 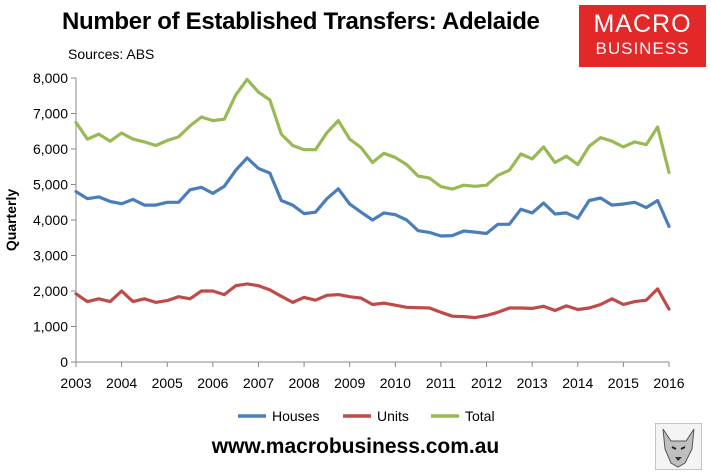 What do you see at coordinates (50, 149) in the screenshot?
I see `y-tick-label: 6,000` at bounding box center [50, 149].